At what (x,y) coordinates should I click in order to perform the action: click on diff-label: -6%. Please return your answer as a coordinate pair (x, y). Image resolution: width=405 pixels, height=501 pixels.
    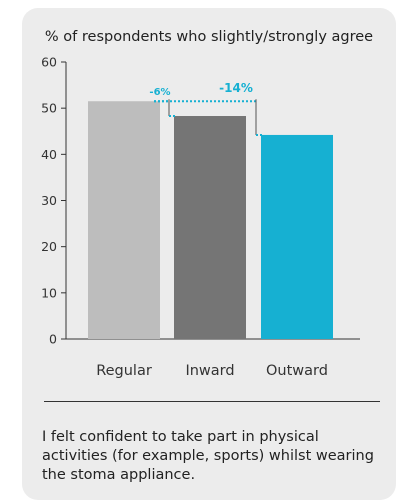
    Looking at the image, I should click on (159, 92).